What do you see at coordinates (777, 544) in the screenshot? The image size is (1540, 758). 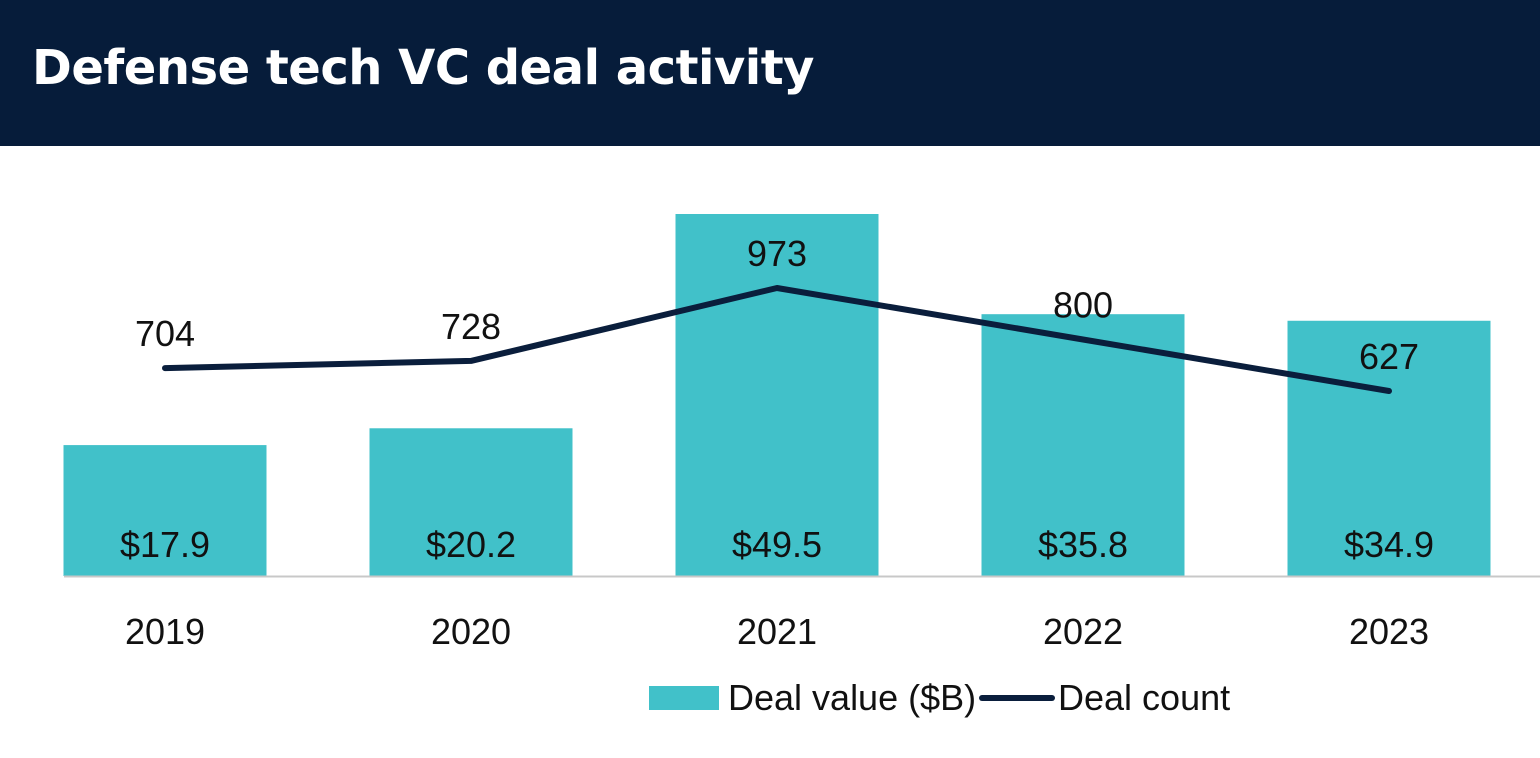 I see `deal-value-label-2021: $49.5` at bounding box center [777, 544].